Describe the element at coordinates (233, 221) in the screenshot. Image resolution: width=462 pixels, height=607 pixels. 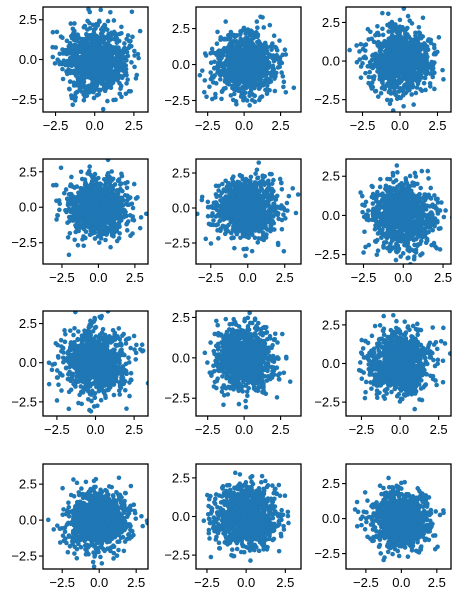
I see `subplot-r2-c2: −2.5 0.0 2.5−2.50.02.5` at that location.